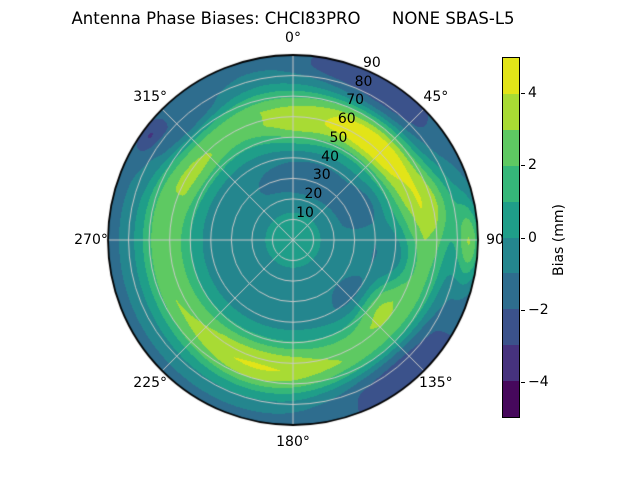 Image resolution: width=640 pixels, height=480 pixels. I want to click on radial-tick-label: 50, so click(338, 137).